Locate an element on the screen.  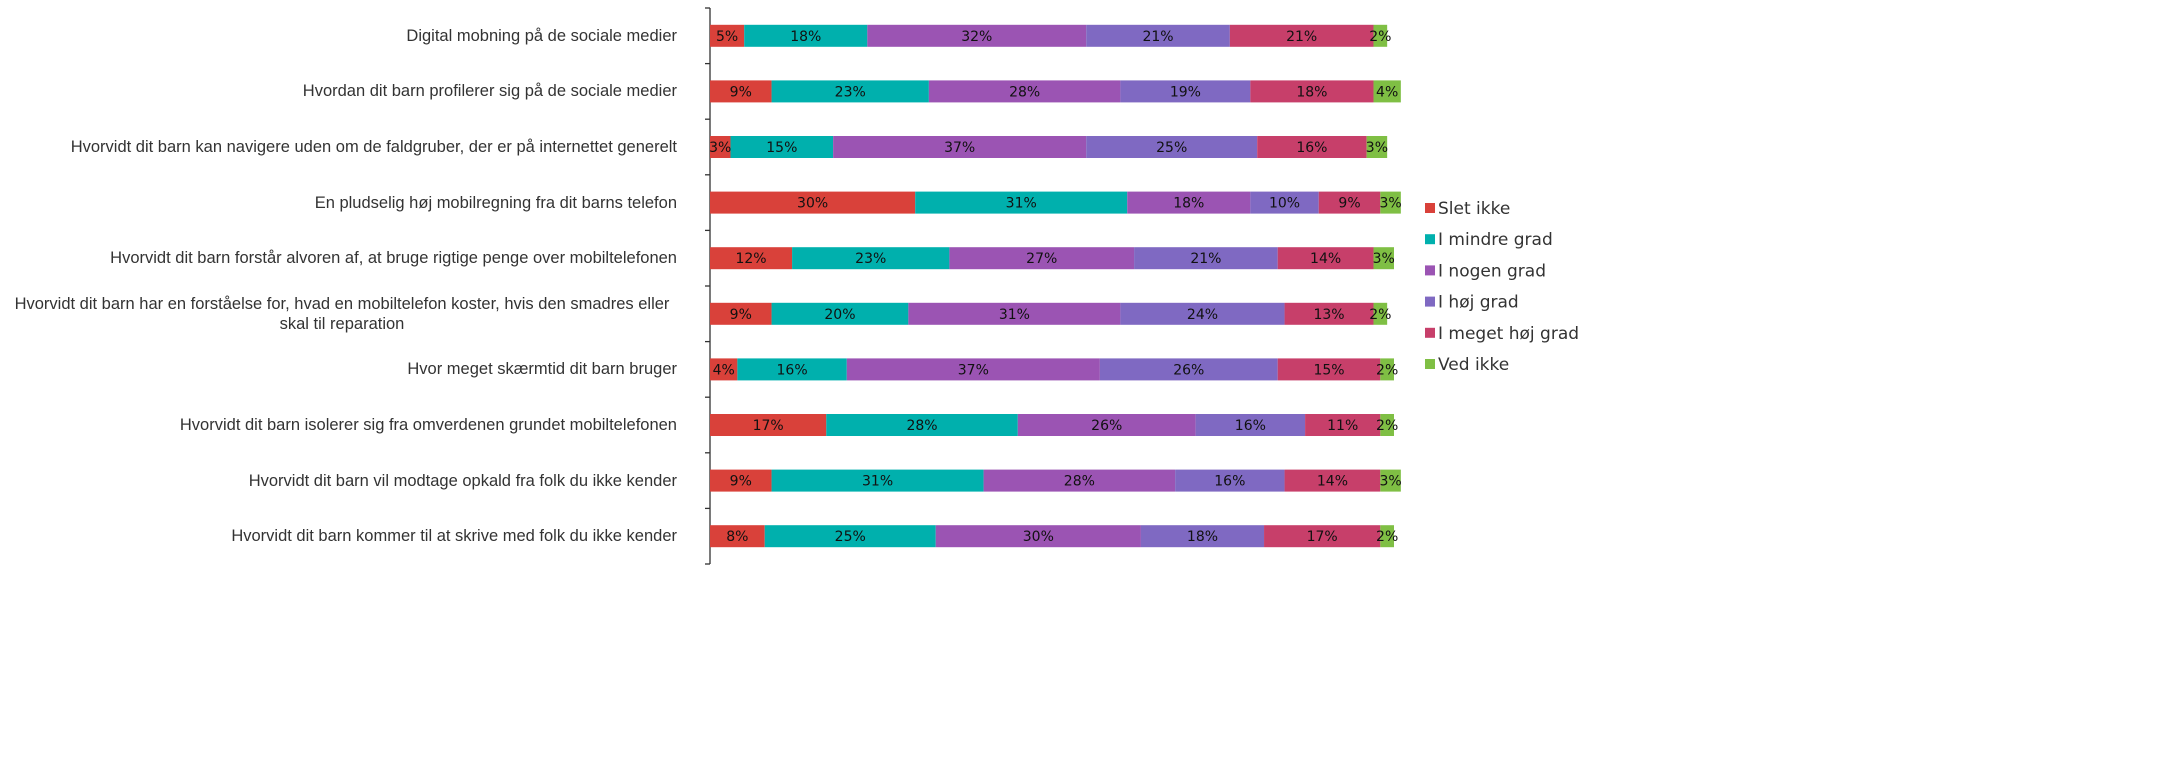
category-text: Digital mobning på de sociale medier is located at coordinates (541, 35).